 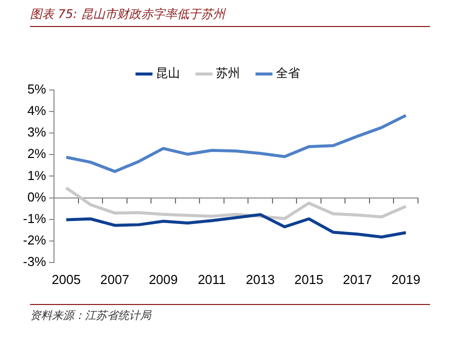 I want to click on legend-label: 昆山, so click(x=168, y=73).